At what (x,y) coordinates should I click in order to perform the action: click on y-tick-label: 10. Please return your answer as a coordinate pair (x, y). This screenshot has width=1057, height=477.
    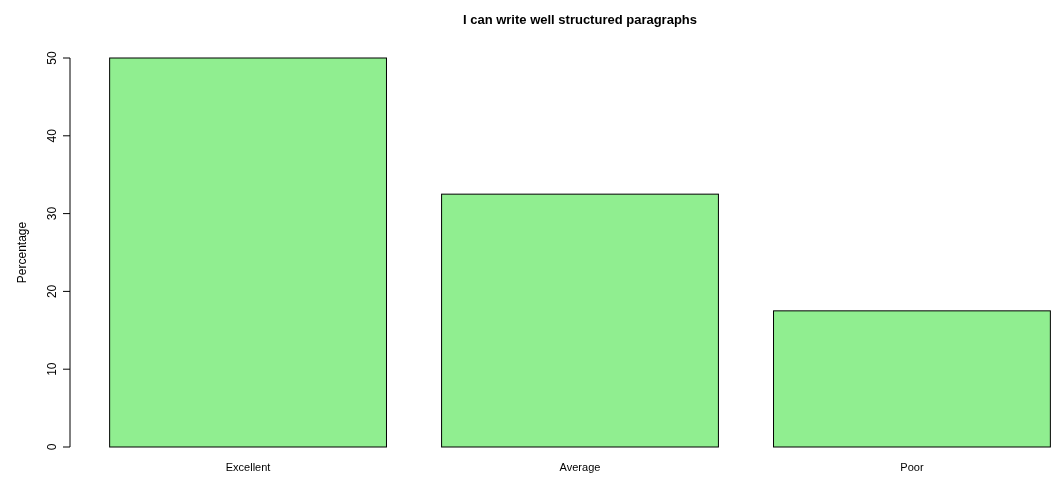
    Looking at the image, I should click on (52, 369).